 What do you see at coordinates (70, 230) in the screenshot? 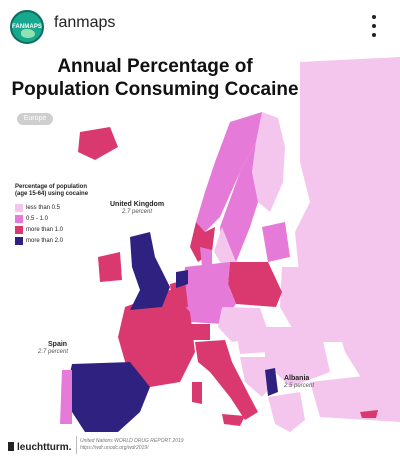
I see `legend-item: more than 1.0` at bounding box center [70, 230].